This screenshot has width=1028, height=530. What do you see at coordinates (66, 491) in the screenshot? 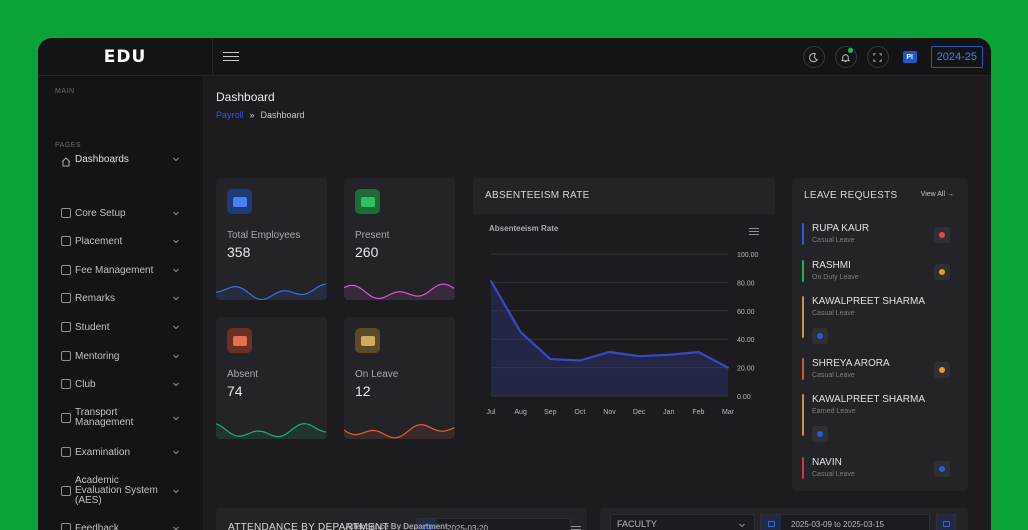
I see `evaluation-icon` at bounding box center [66, 491].